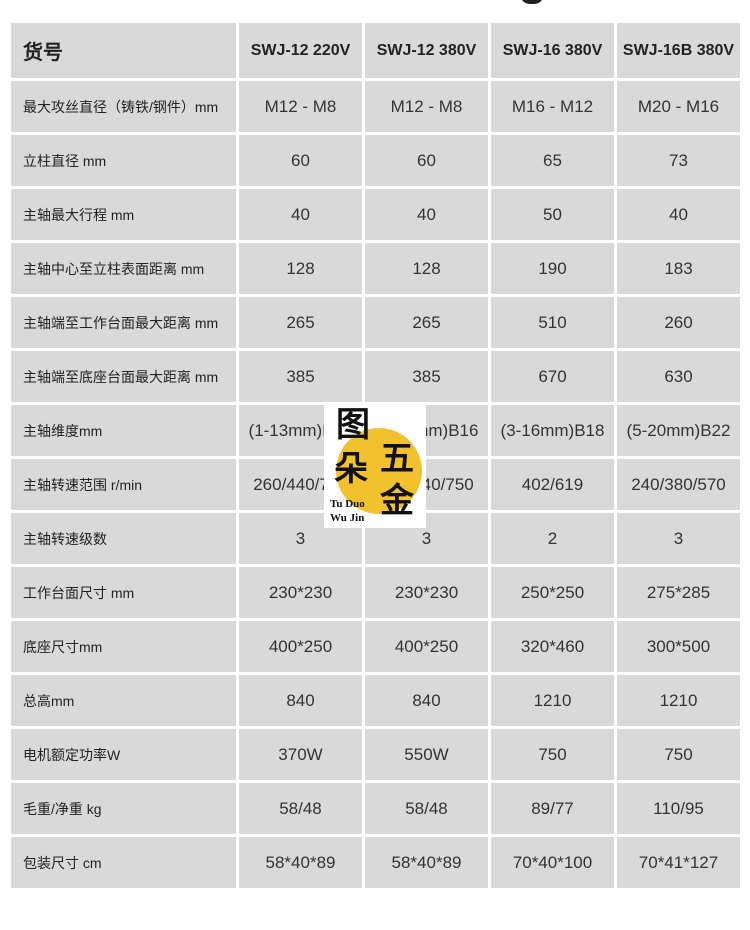  Describe the element at coordinates (552, 808) in the screenshot. I see `table-cell: 89/77` at that location.